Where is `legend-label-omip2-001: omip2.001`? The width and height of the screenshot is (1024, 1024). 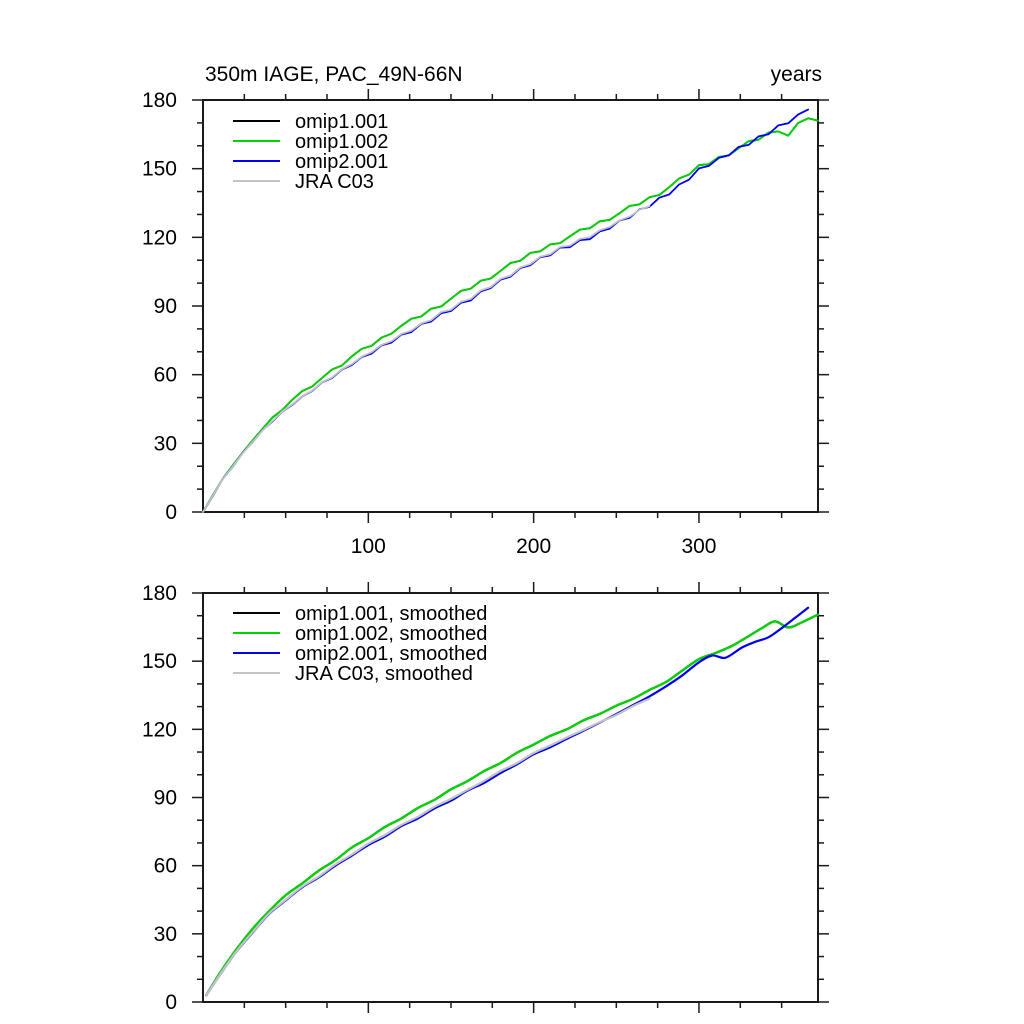 legend-label-omip2-001: omip2.001 is located at coordinates (341, 162).